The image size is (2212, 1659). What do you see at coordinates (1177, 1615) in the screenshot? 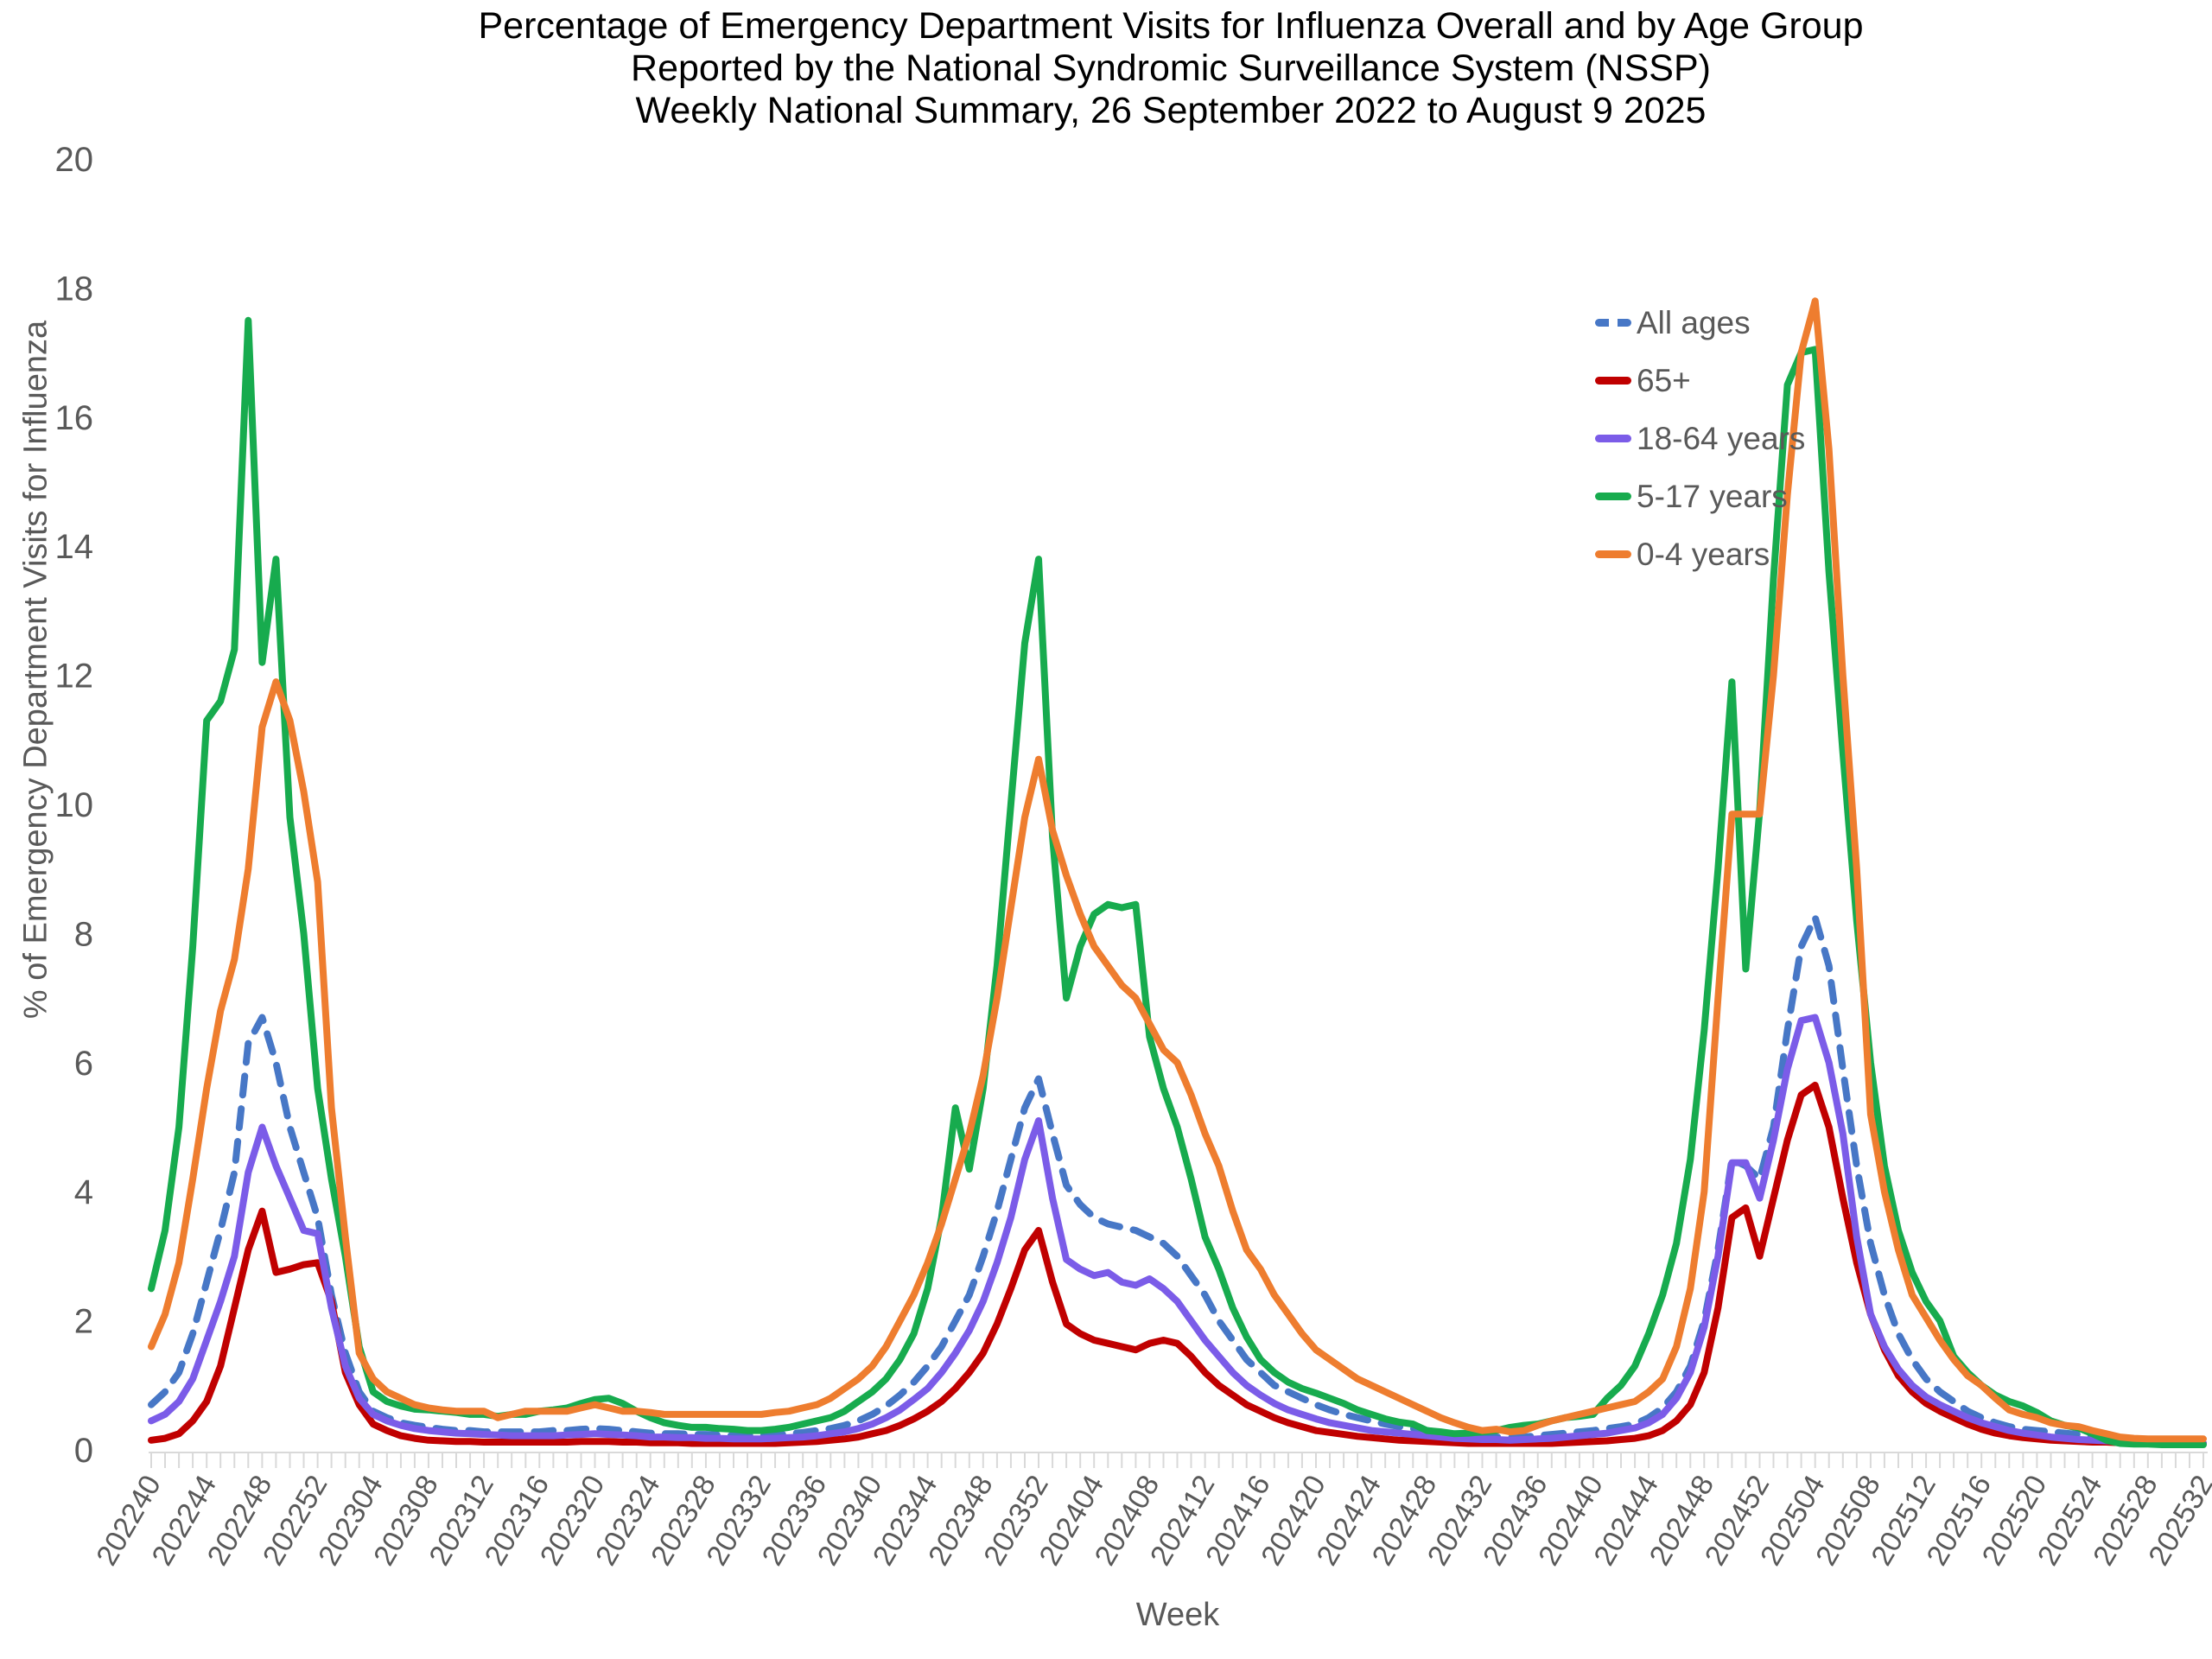
I see `x-axis-title: Week` at bounding box center [1177, 1615].